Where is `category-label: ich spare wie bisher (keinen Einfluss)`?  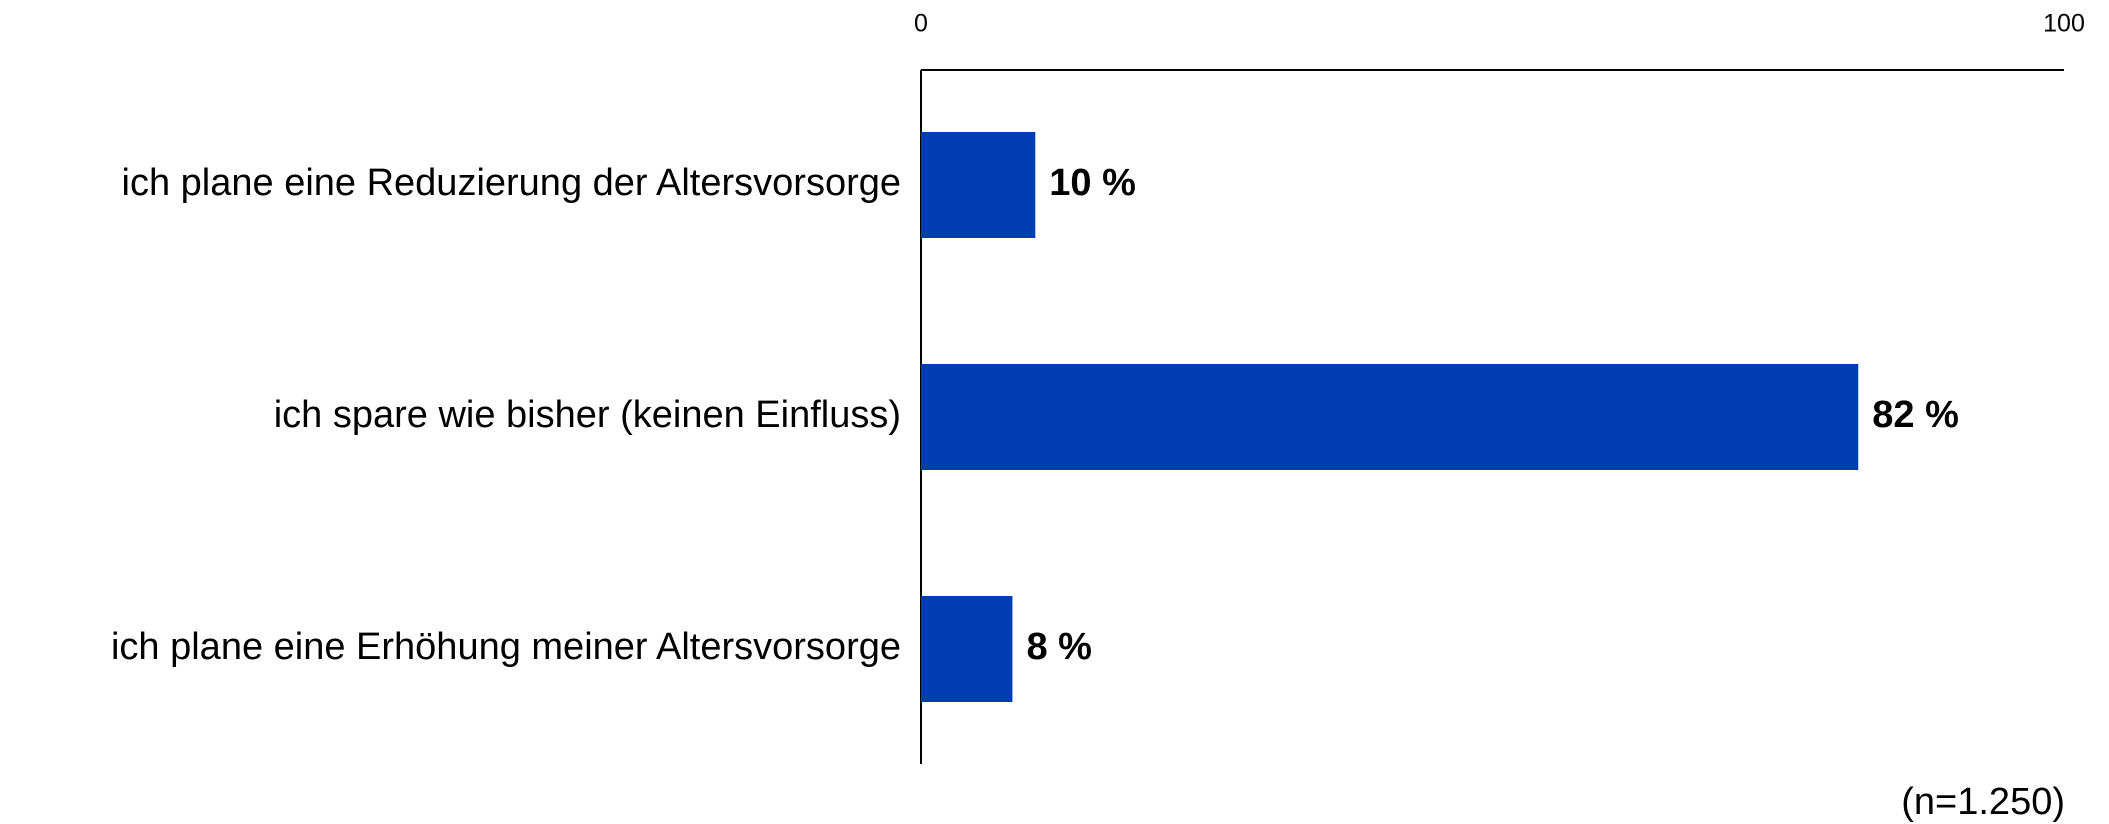 category-label: ich spare wie bisher (keinen Einfluss) is located at coordinates (587, 415).